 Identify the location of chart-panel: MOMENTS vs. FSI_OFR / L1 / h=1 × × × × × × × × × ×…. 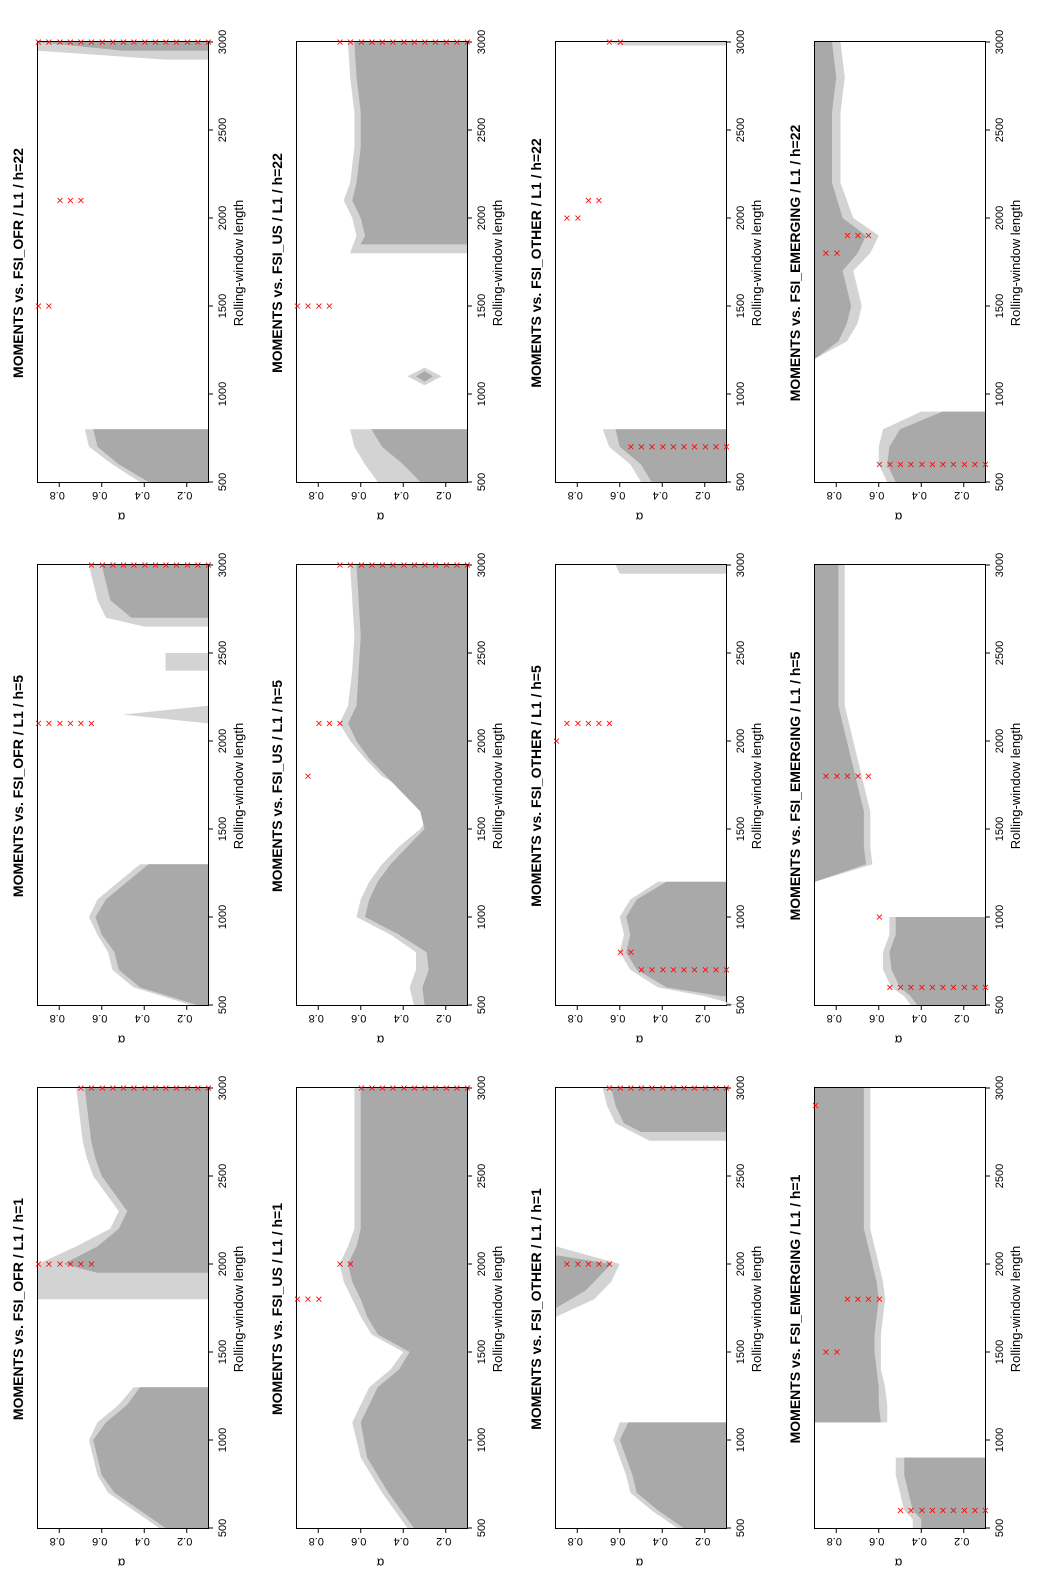
(129, 1308).